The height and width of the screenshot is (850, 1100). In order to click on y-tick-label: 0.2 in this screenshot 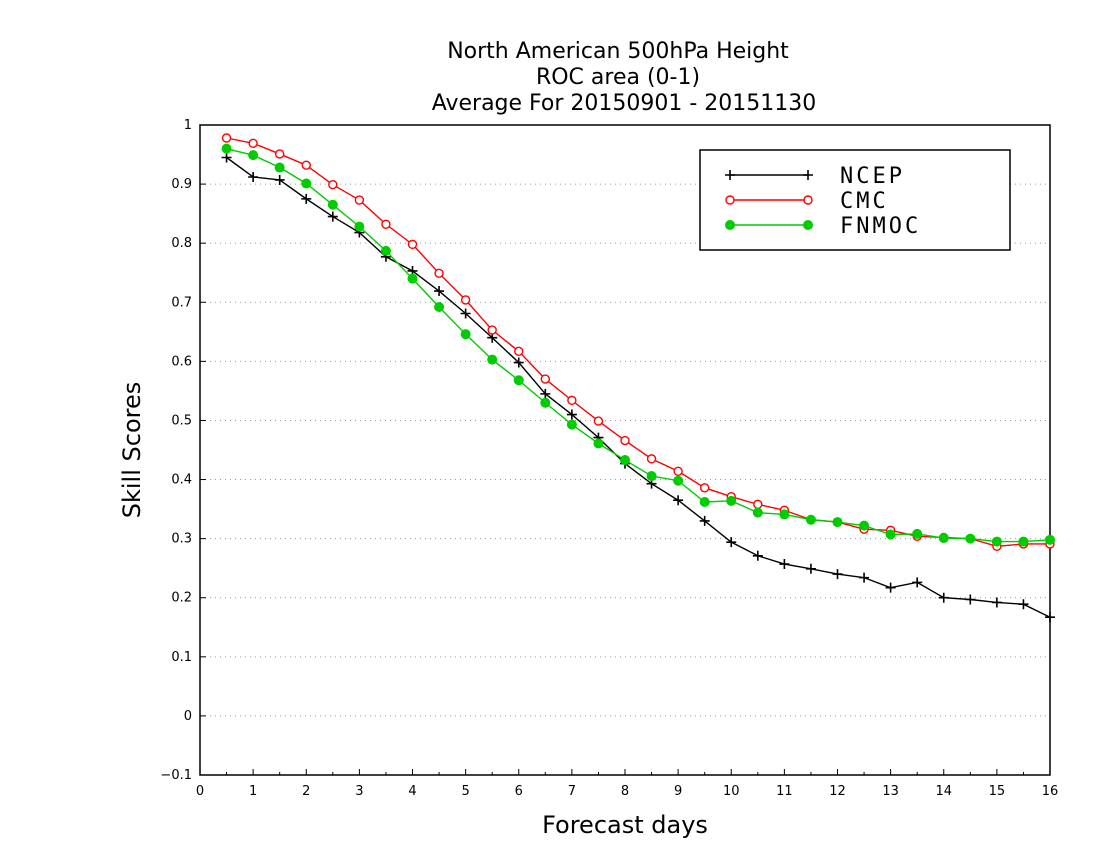, I will do `click(181, 598)`.